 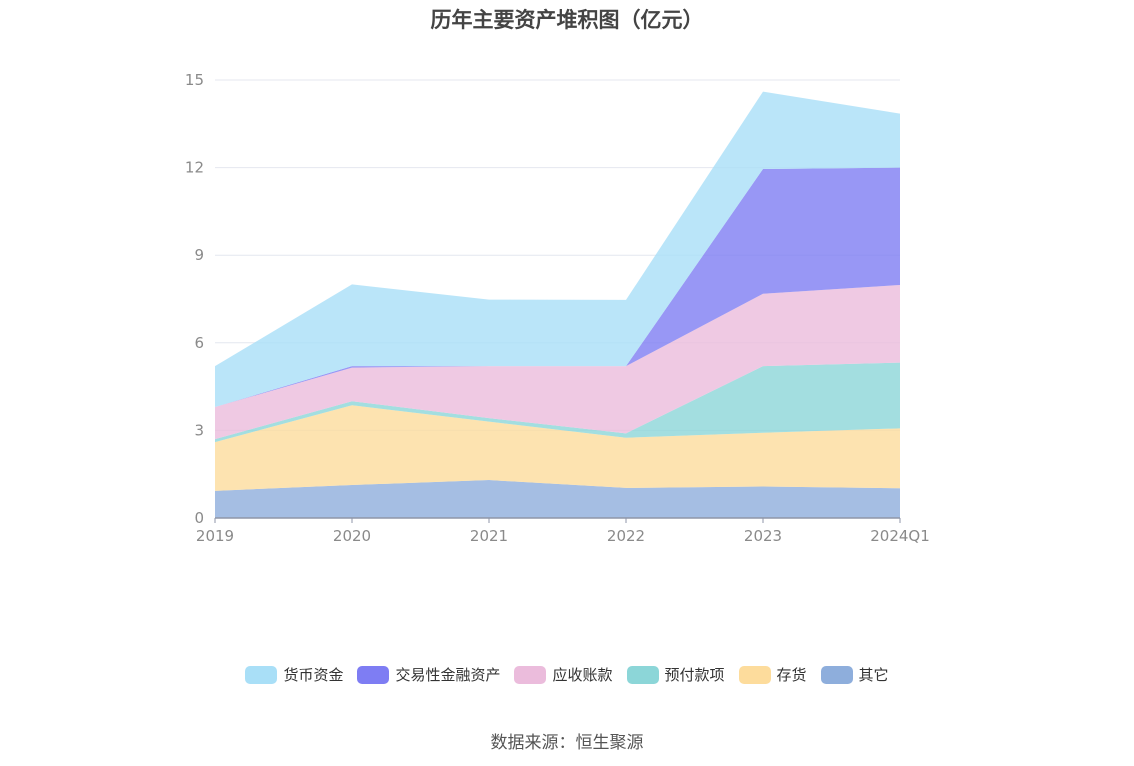 I want to click on legend: 货币资金 交易性金融资产 应收账款 预付款项 存货 其它, so click(x=567, y=674).